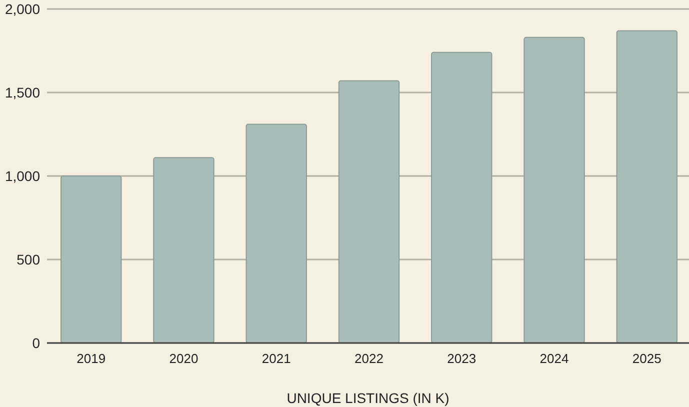 This screenshot has height=407, width=689. What do you see at coordinates (276, 358) in the screenshot?
I see `x-tick-label: 2021` at bounding box center [276, 358].